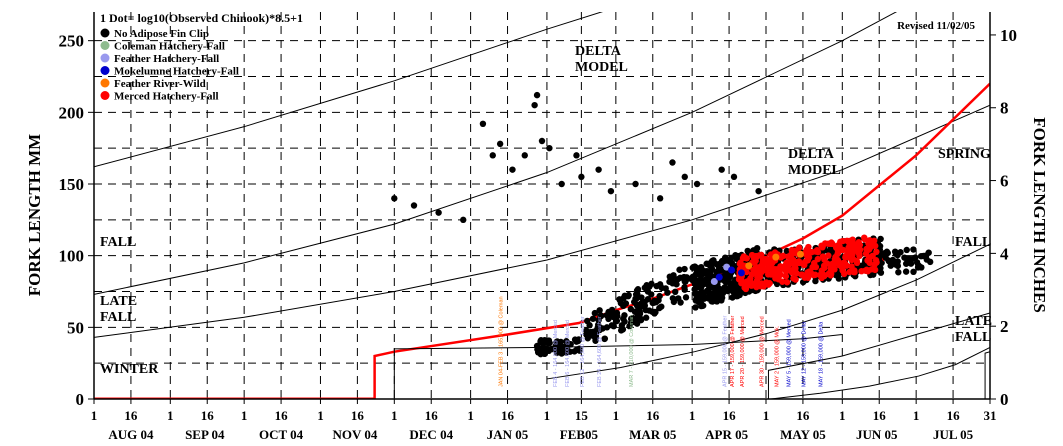 Image resolution: width=1063 pixels, height=446 pixels. What do you see at coordinates (936, 26) in the screenshot?
I see `revised-date: Revised 11/02/05` at bounding box center [936, 26].